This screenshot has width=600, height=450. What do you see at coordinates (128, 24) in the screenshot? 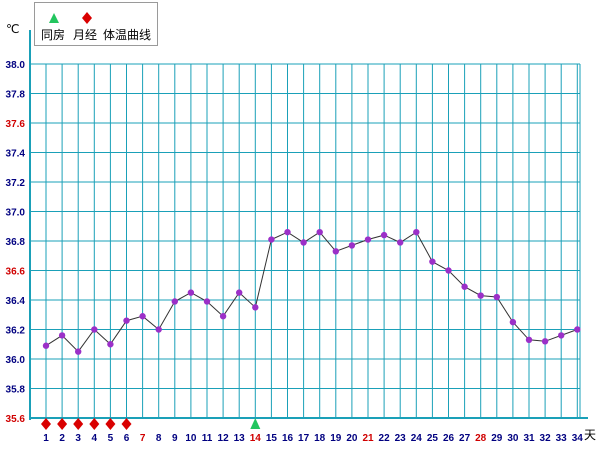
I see `legend-item-temperature: 体温曲线` at bounding box center [128, 24].